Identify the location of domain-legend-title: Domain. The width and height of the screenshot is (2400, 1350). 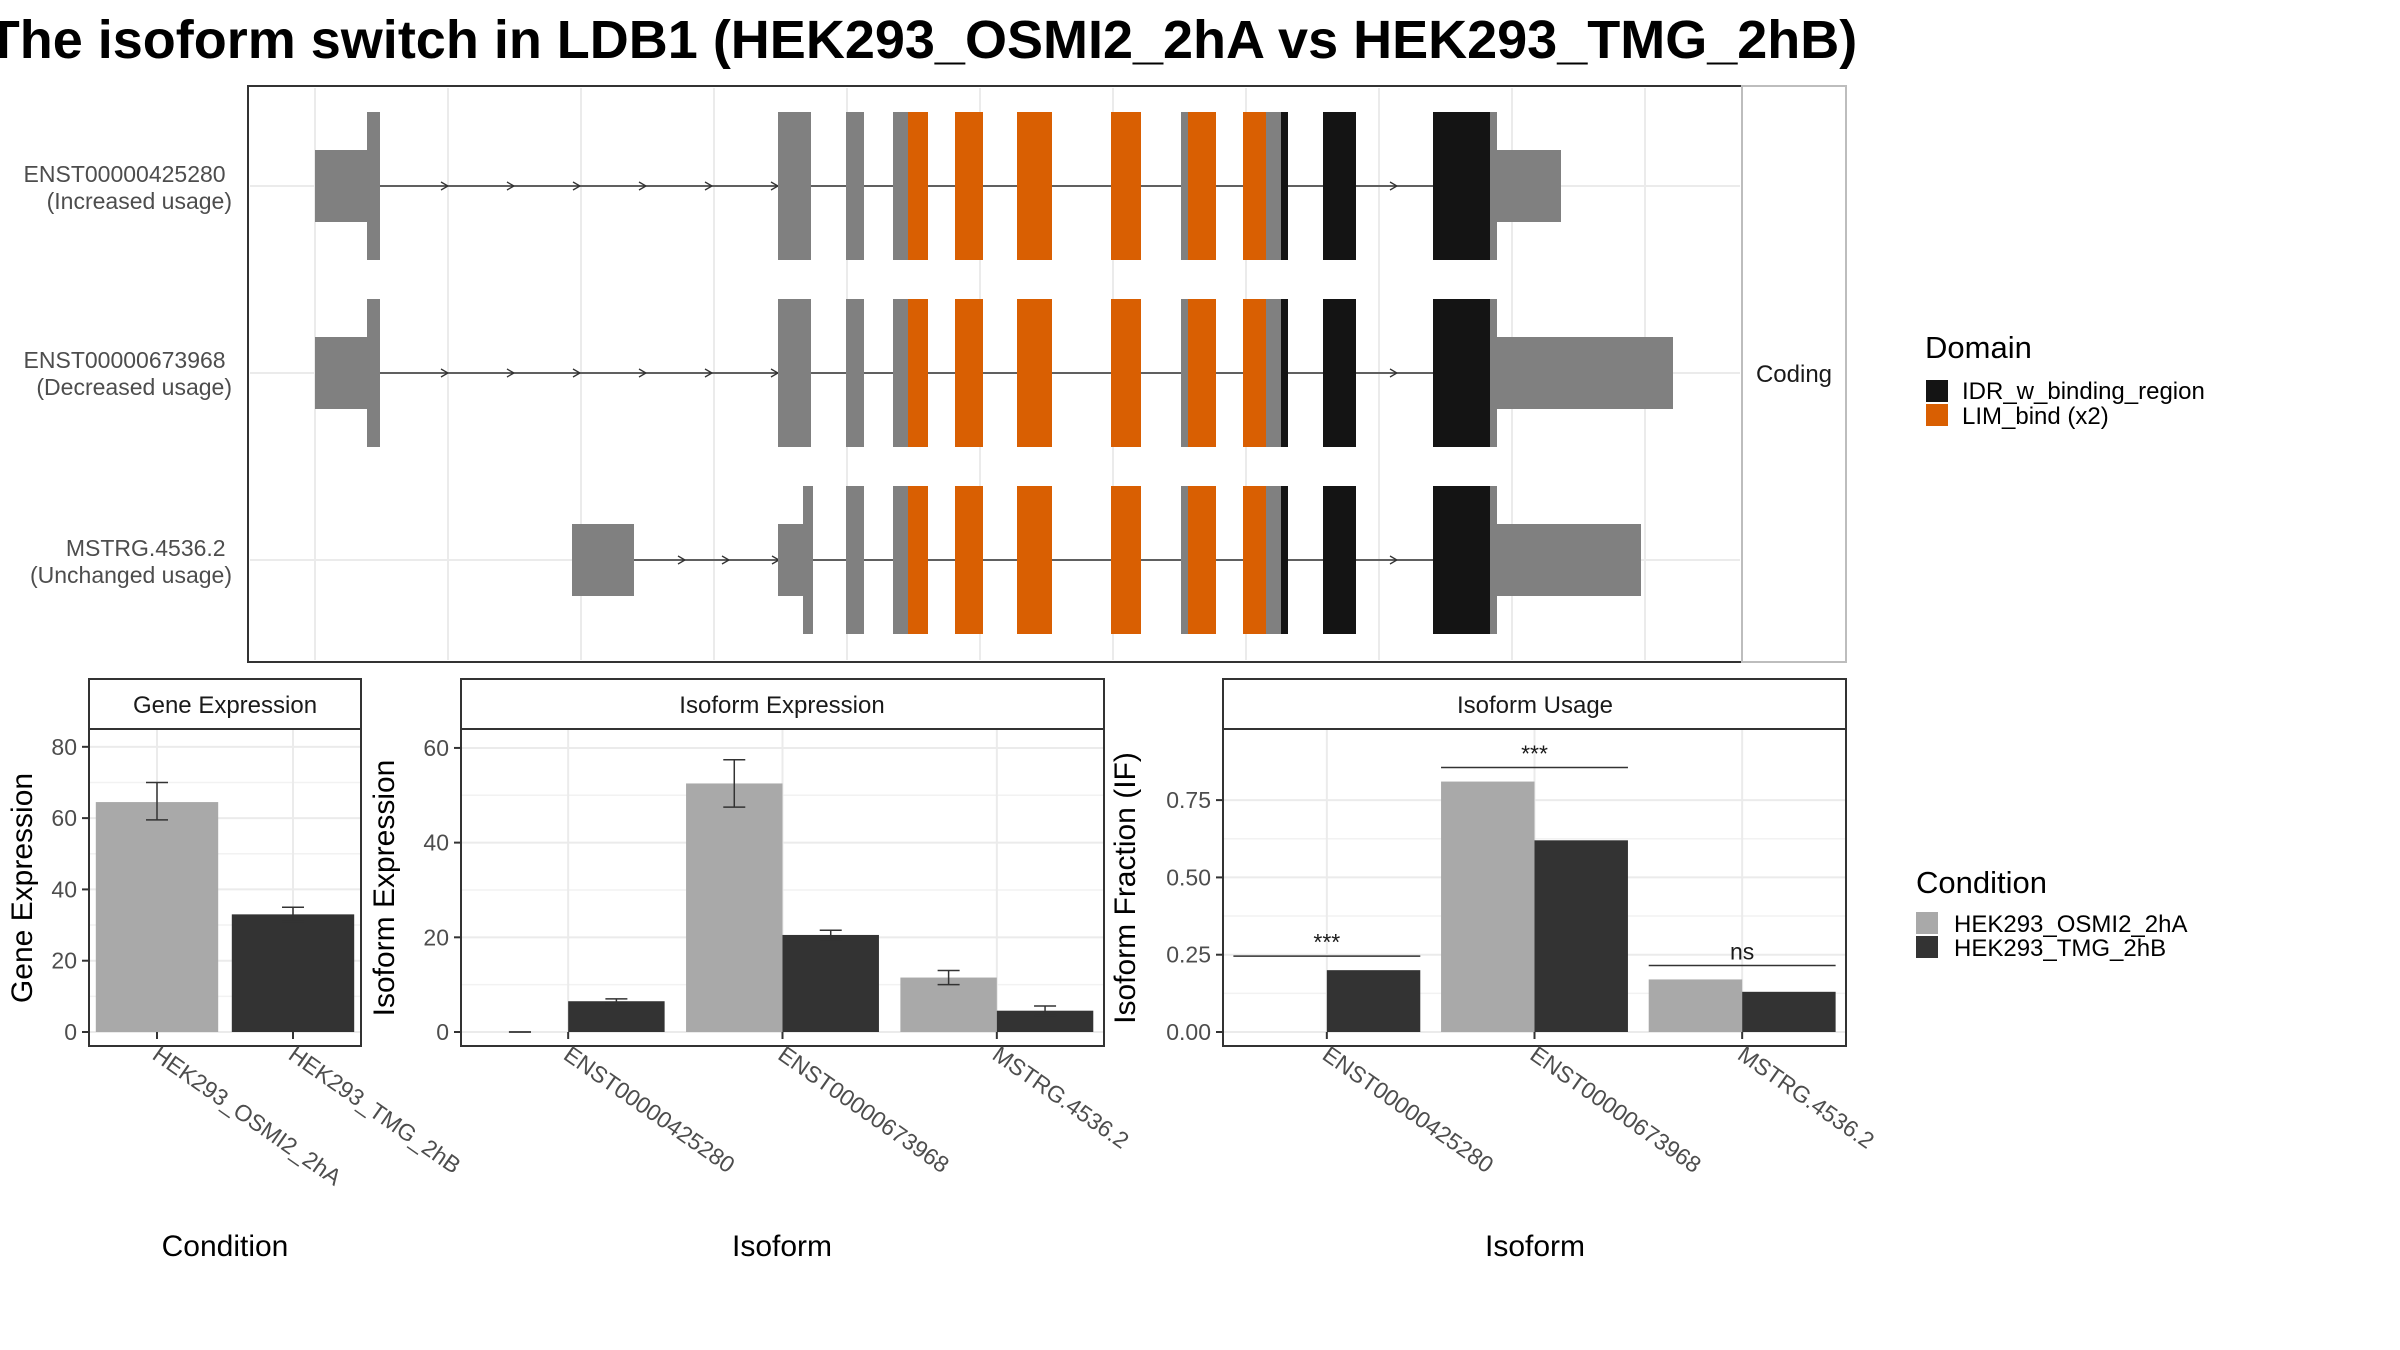
(1978, 347).